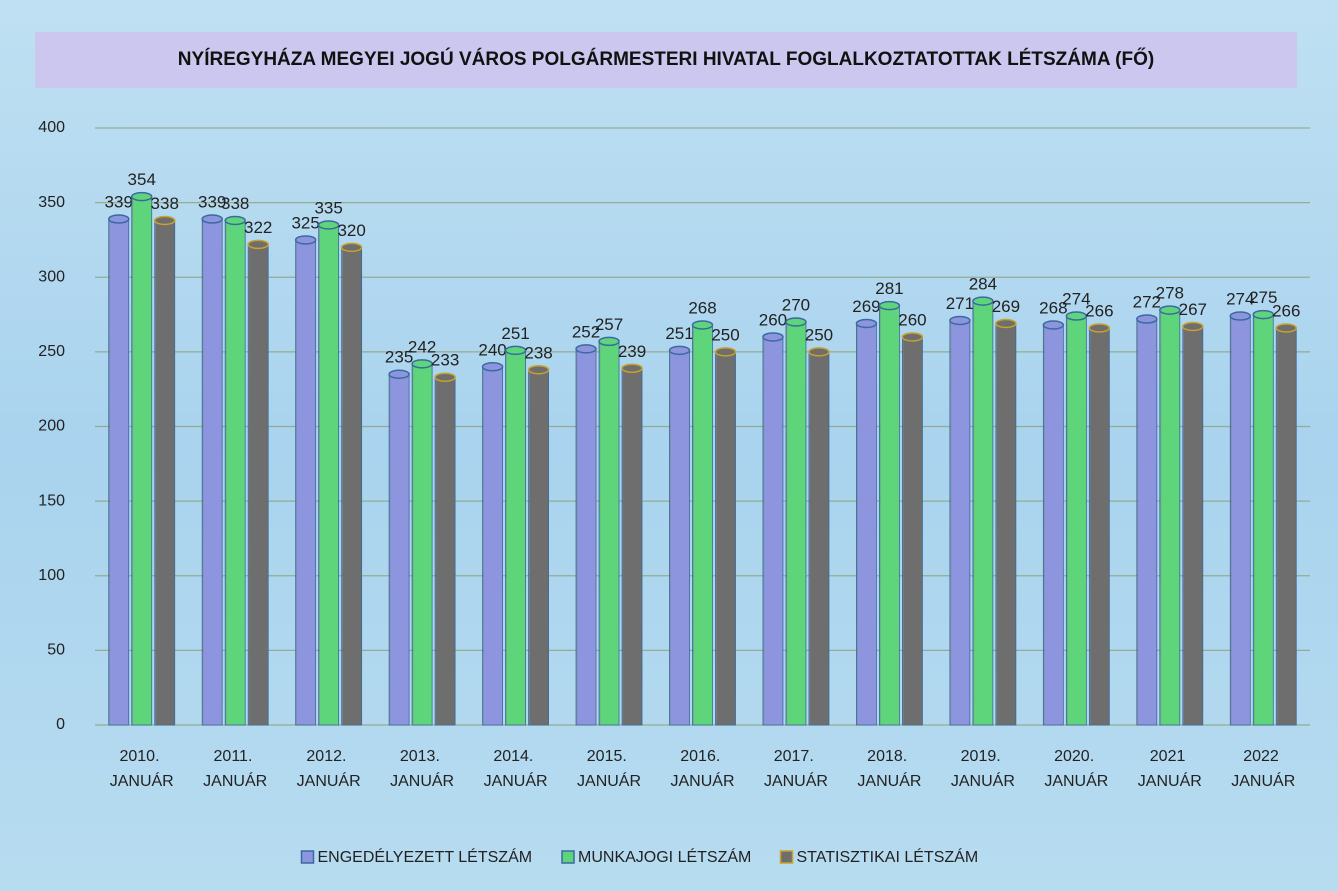 The width and height of the screenshot is (1338, 891). Describe the element at coordinates (51, 127) in the screenshot. I see `y-tick-label: 400` at that location.